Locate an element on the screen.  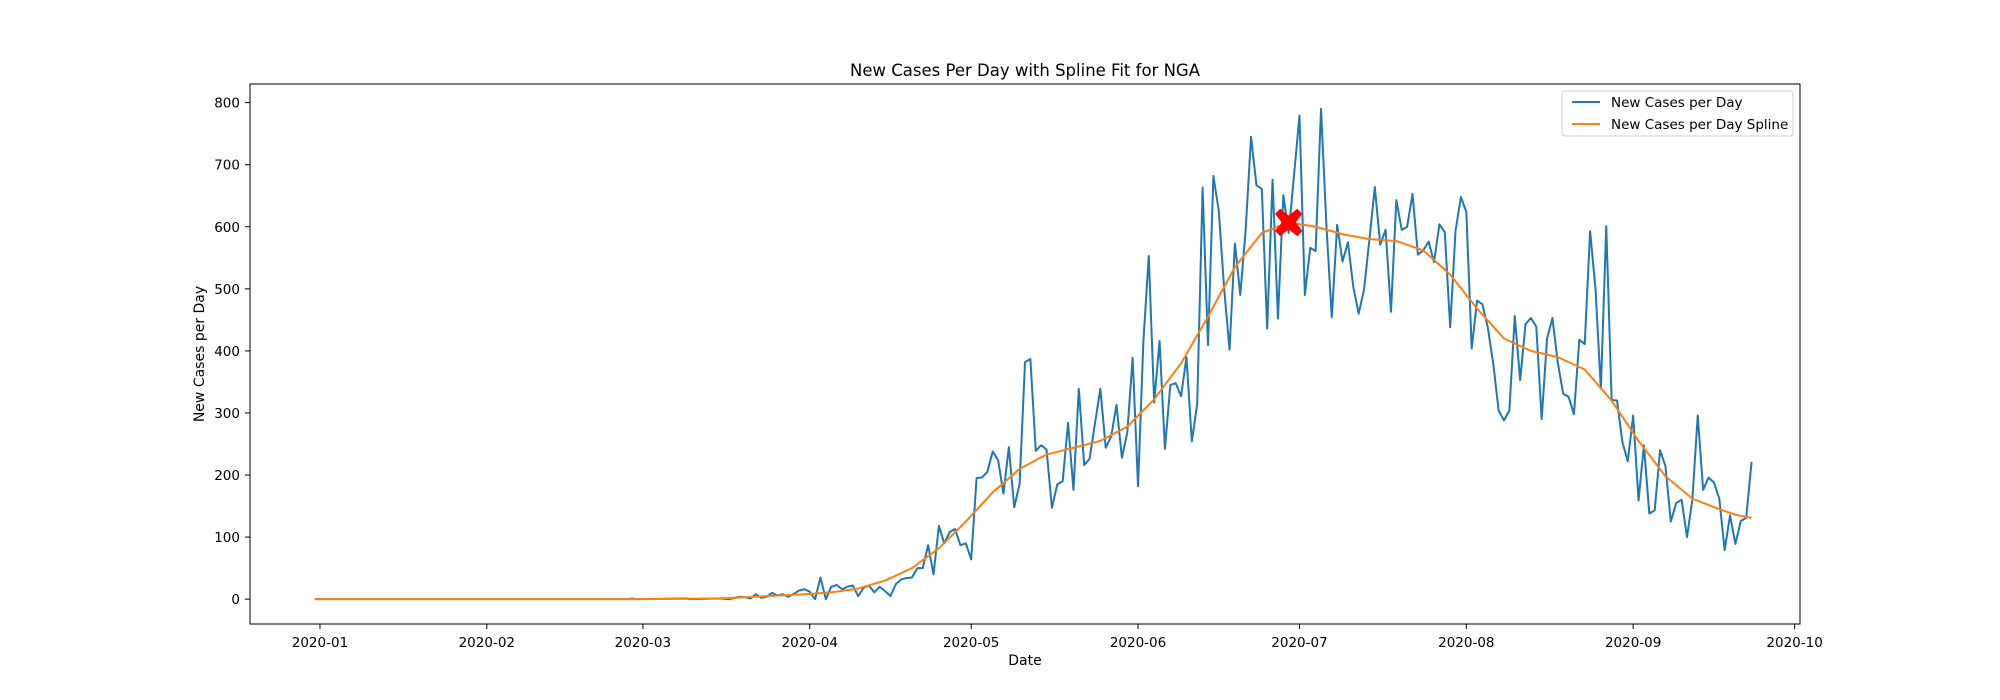
x-tick-label: 2020-02 is located at coordinates (487, 643).